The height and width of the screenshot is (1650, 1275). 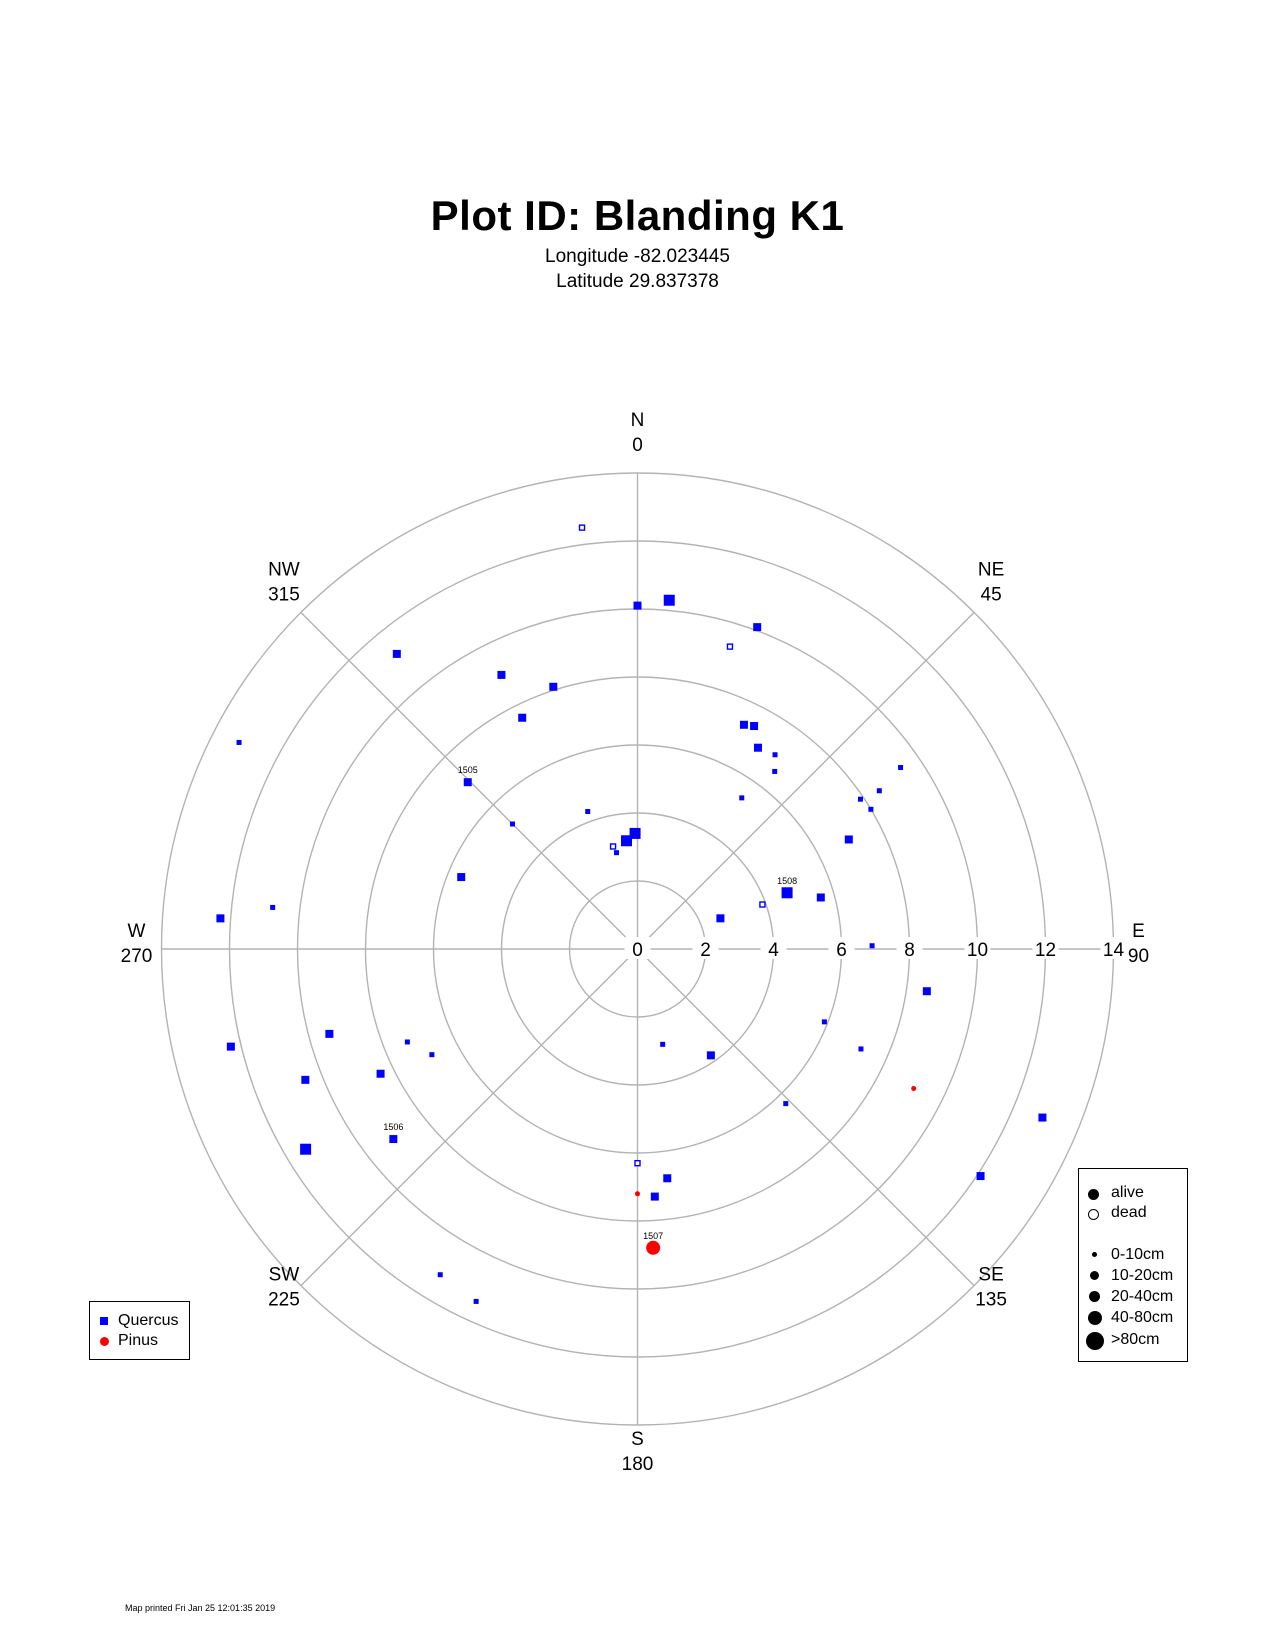 What do you see at coordinates (284, 594) in the screenshot?
I see `direction-degree-nw: 315` at bounding box center [284, 594].